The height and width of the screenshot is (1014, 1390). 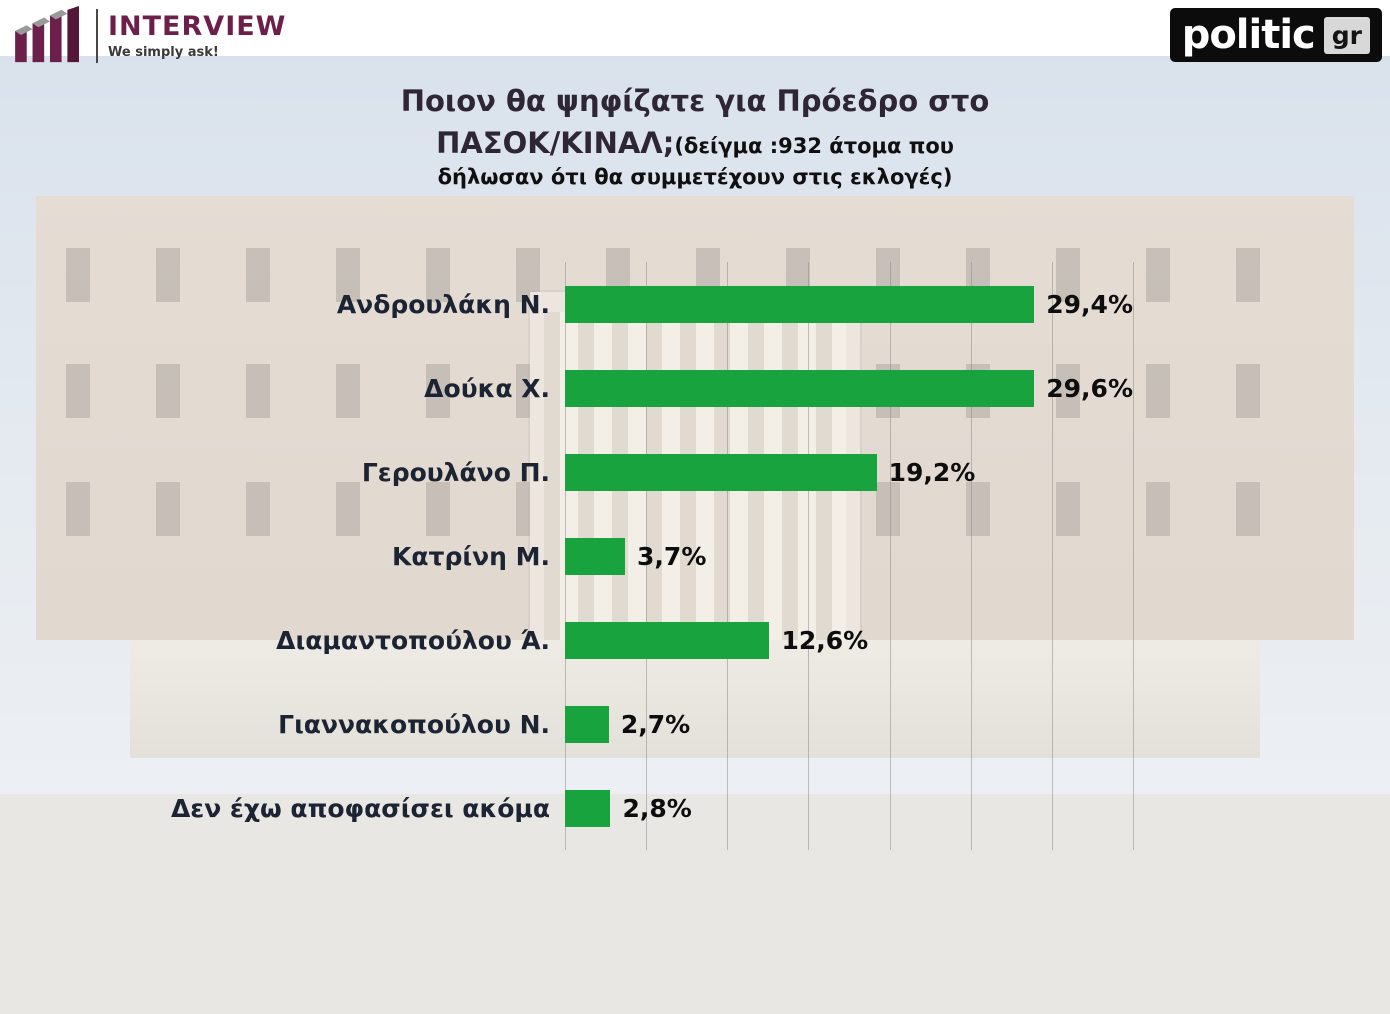 I want to click on category-label: Δεν έχω αποφασίσει ακόμα, so click(x=360, y=808).